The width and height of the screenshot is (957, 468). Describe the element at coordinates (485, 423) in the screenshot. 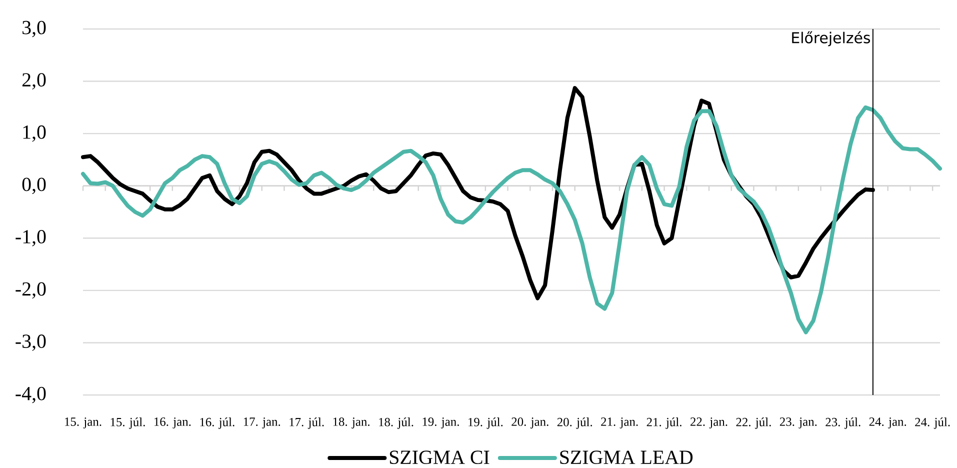

I see `x-tick-label: 19. júl.` at that location.